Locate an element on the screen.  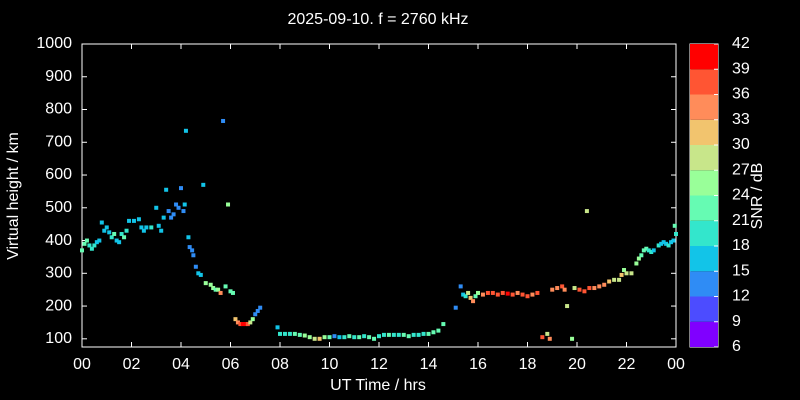
colorbar-tick-label: 6 is located at coordinates (736, 346).